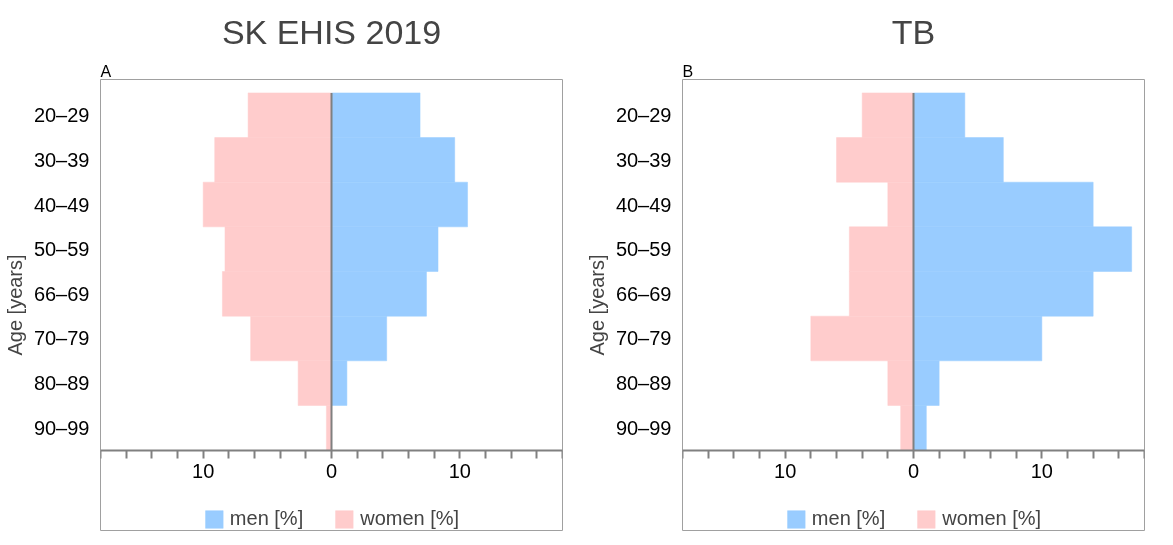  I want to click on text: B, so click(688, 71).